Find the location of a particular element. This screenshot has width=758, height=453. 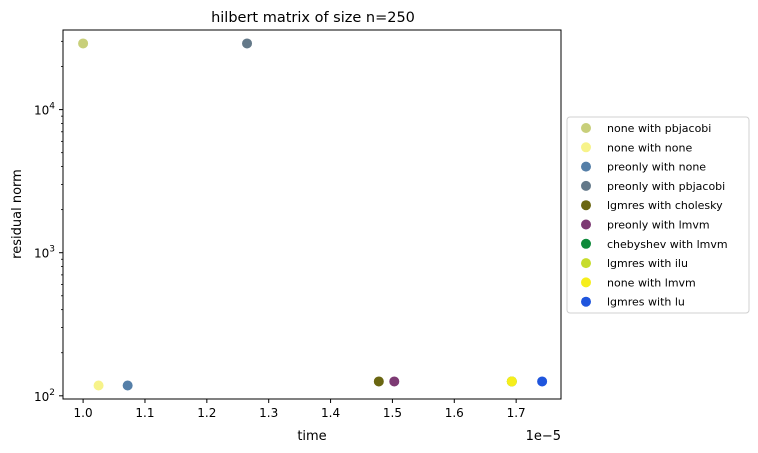

legend-label: preonly with none is located at coordinates (656, 167).